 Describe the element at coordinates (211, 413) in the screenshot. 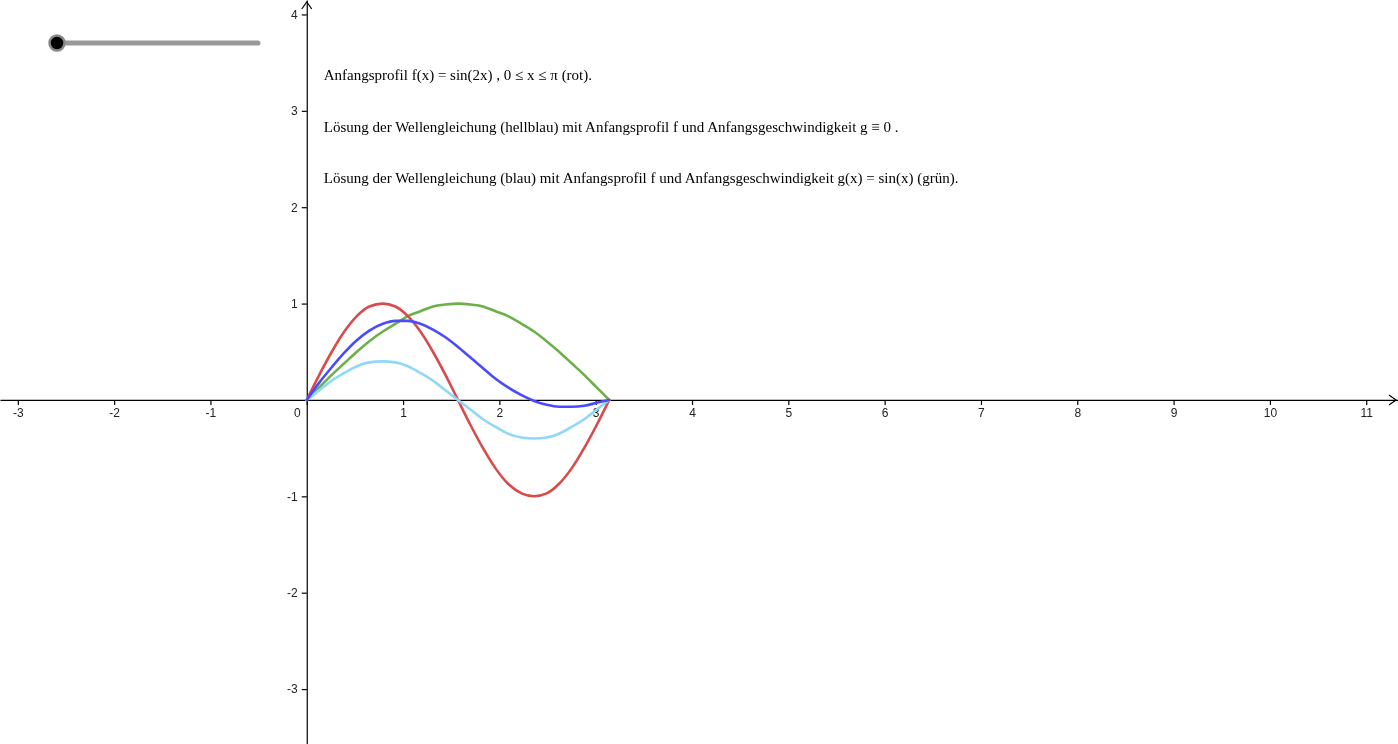

I see `x-tick-label: -1` at that location.